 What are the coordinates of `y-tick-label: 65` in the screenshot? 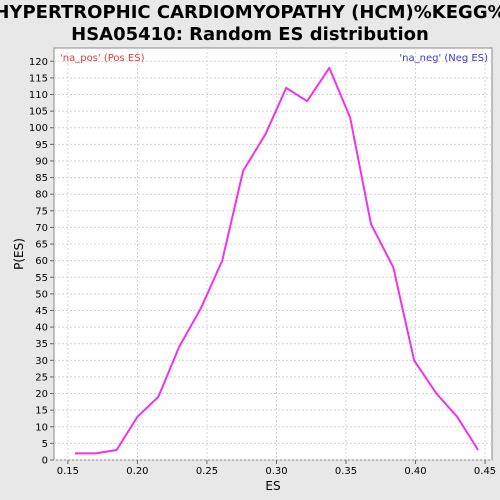 It's located at (41, 245).